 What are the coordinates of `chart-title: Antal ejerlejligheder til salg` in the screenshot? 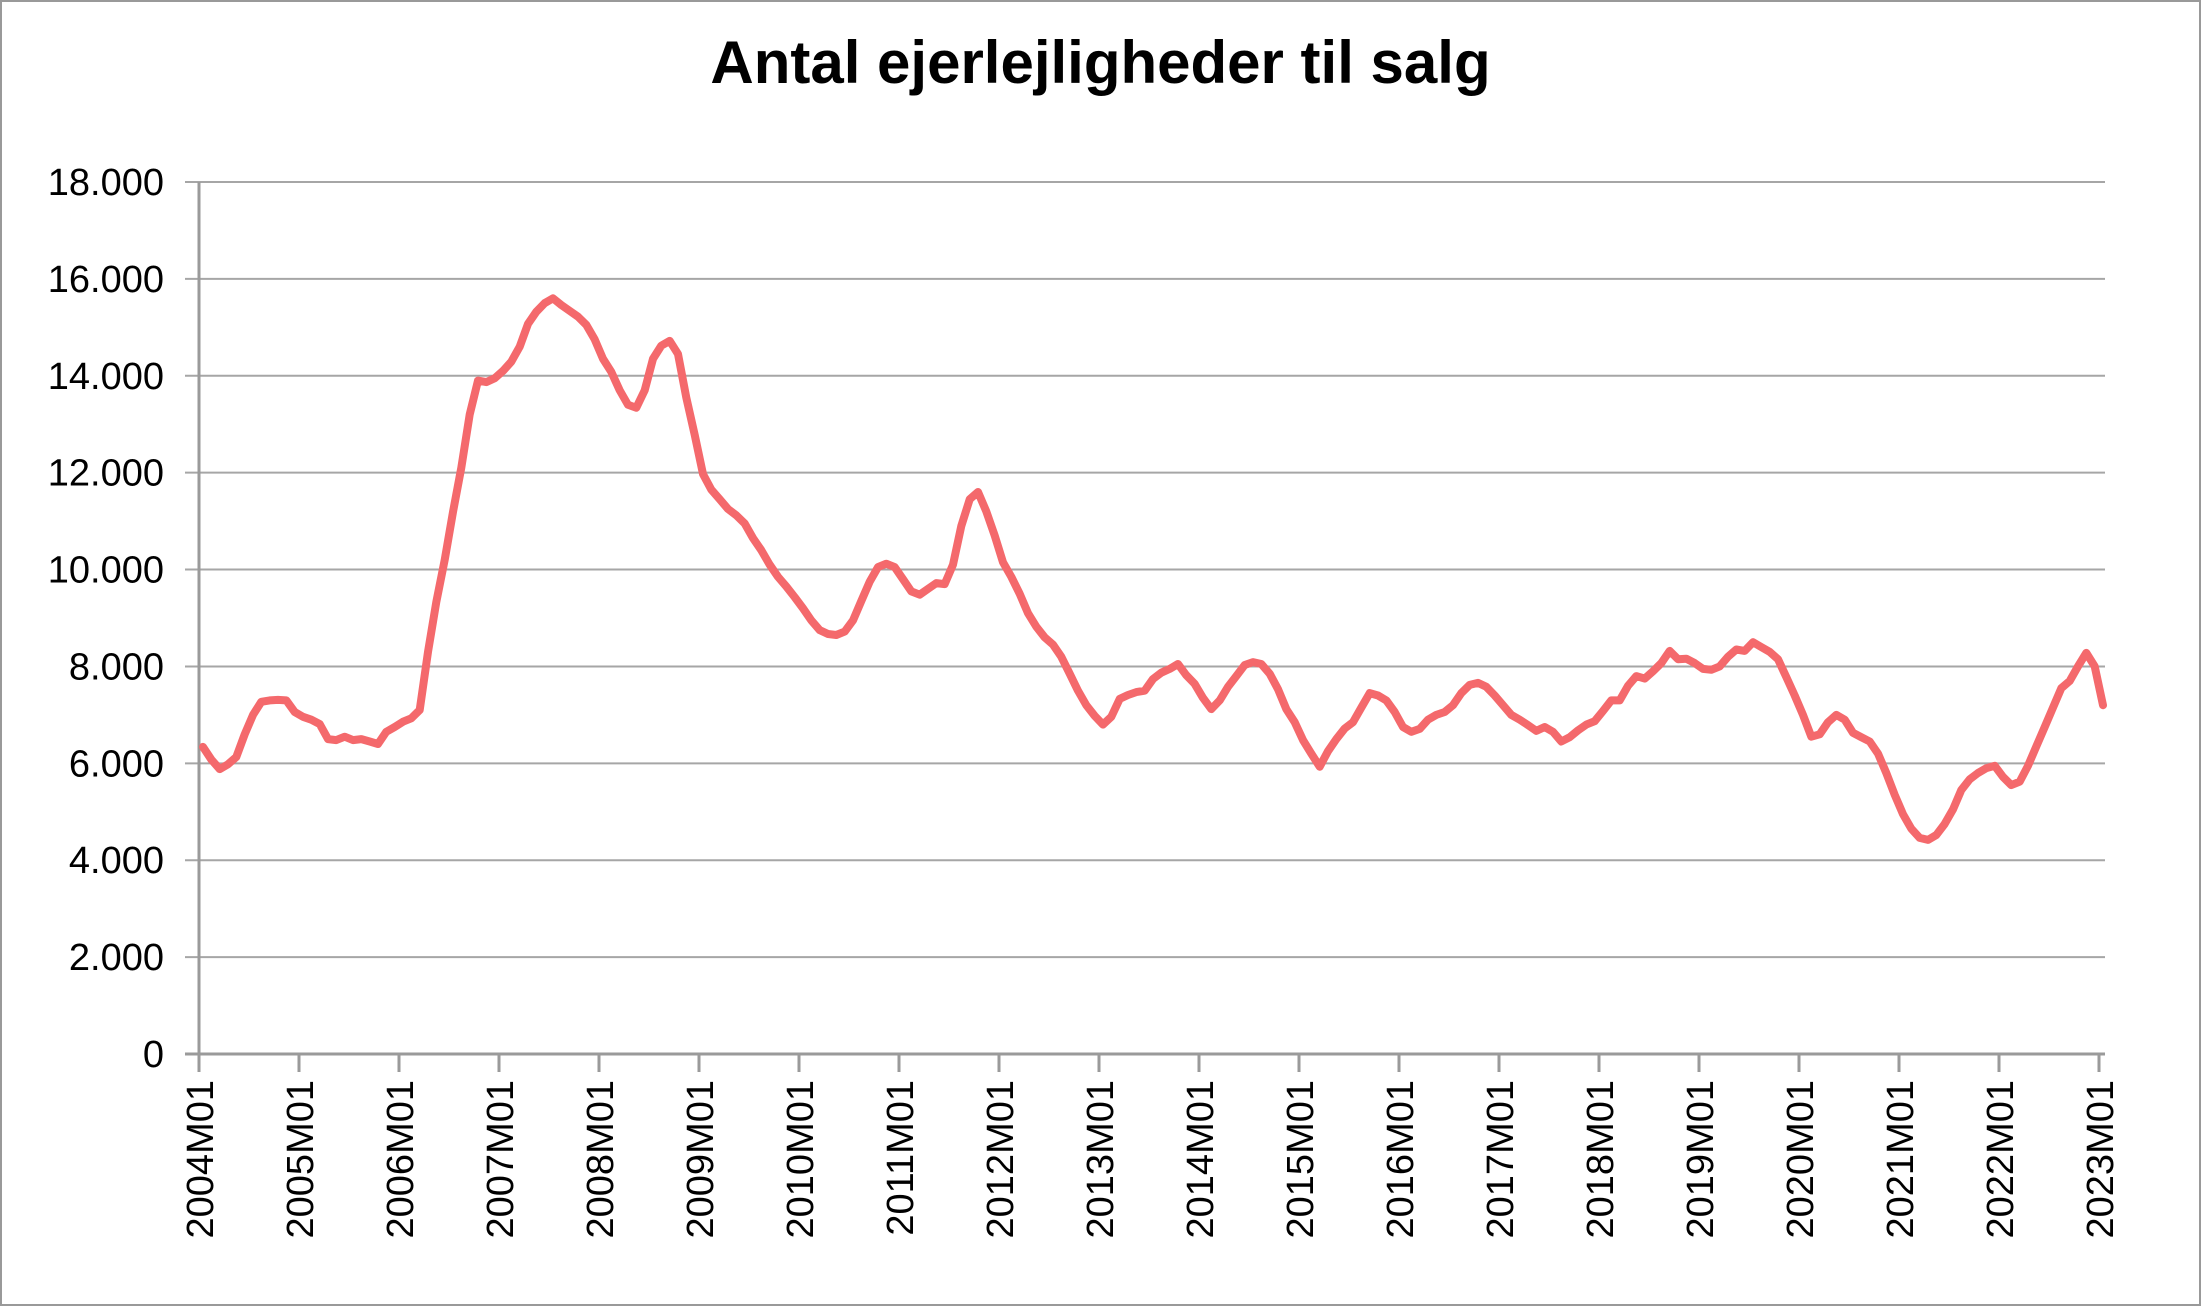 It's located at (1100, 62).